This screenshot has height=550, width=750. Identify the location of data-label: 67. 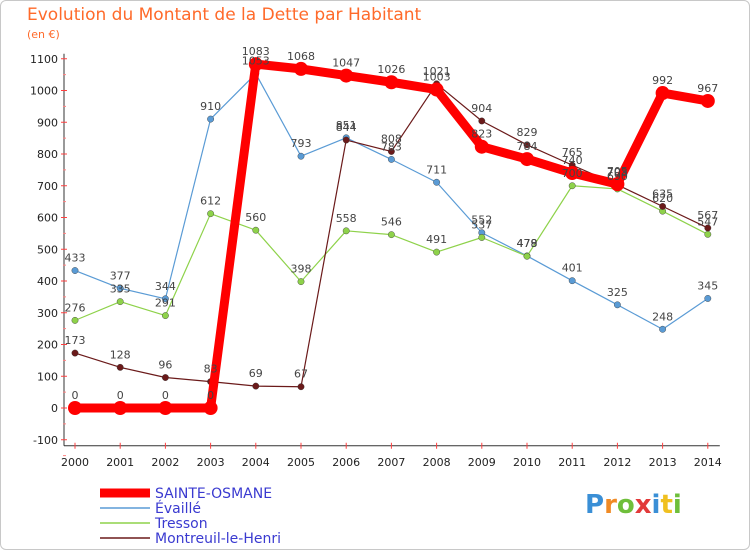
(301, 374).